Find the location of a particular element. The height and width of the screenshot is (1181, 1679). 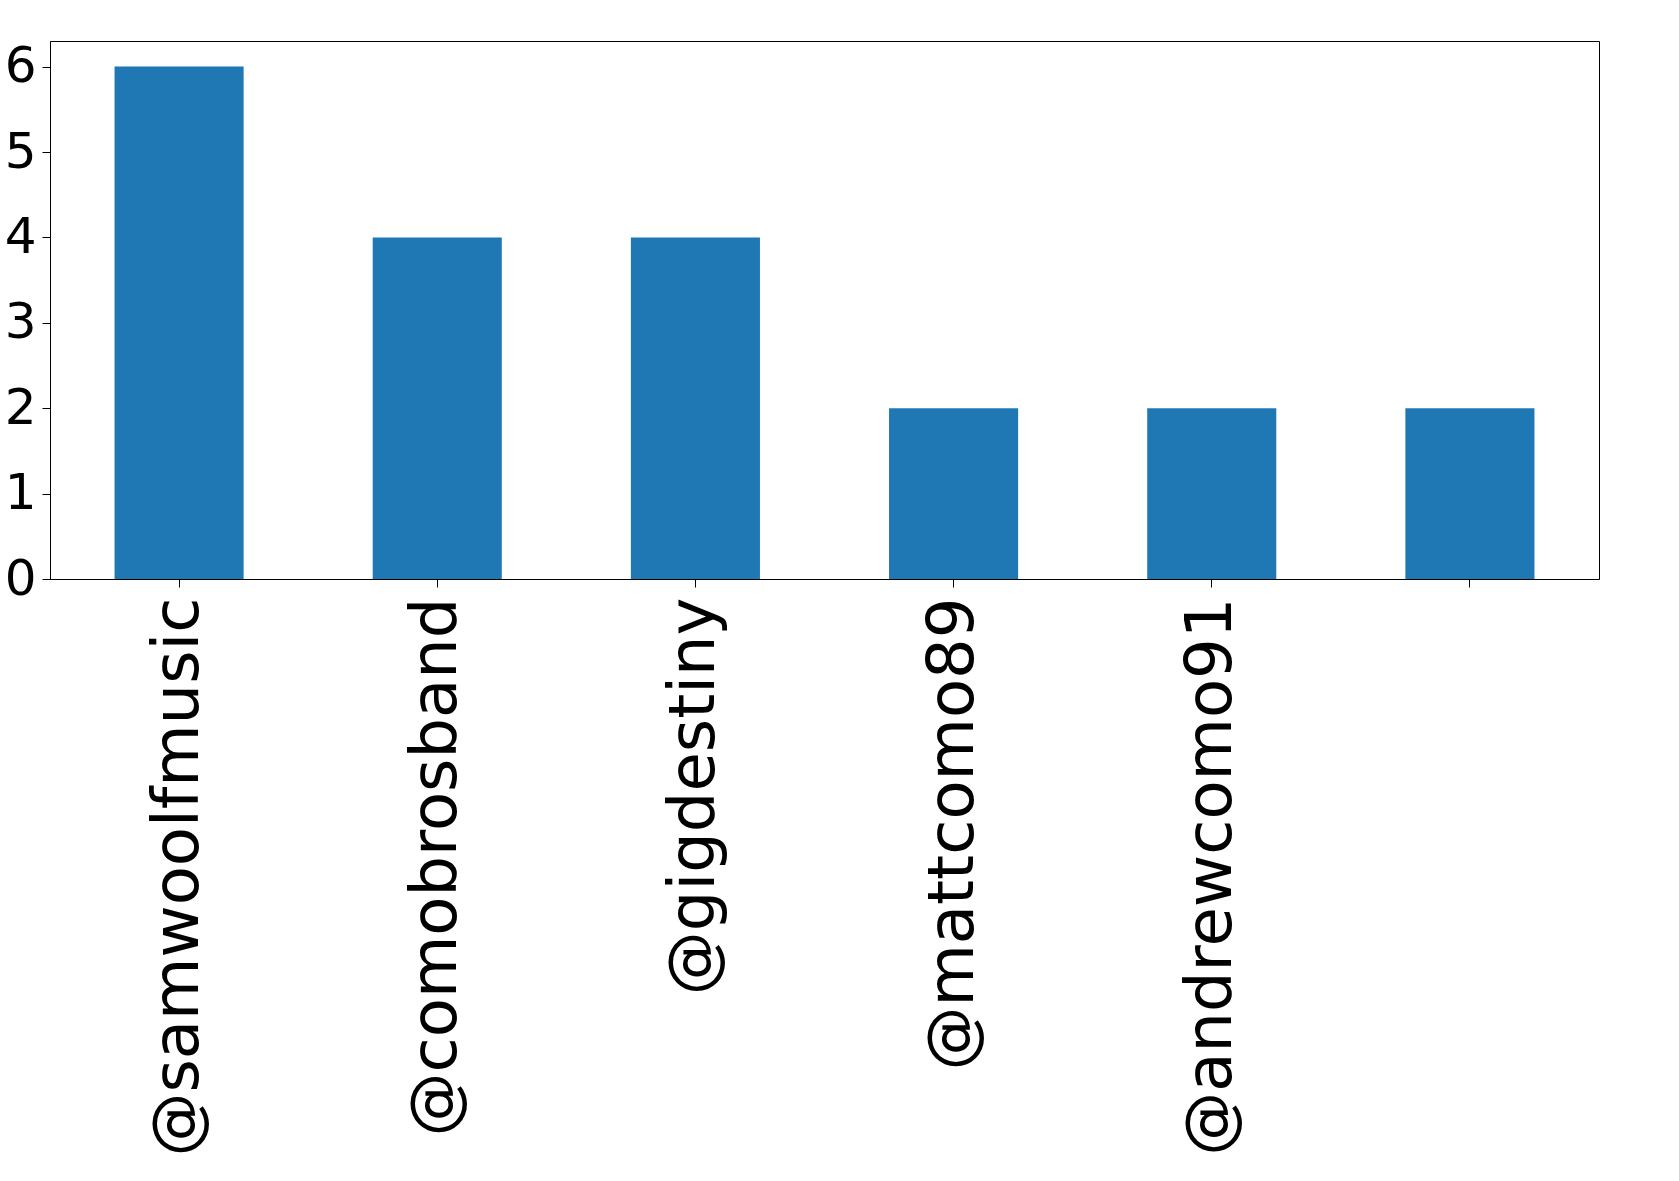

x-tick-label: @comobrosband is located at coordinates (434, 867).